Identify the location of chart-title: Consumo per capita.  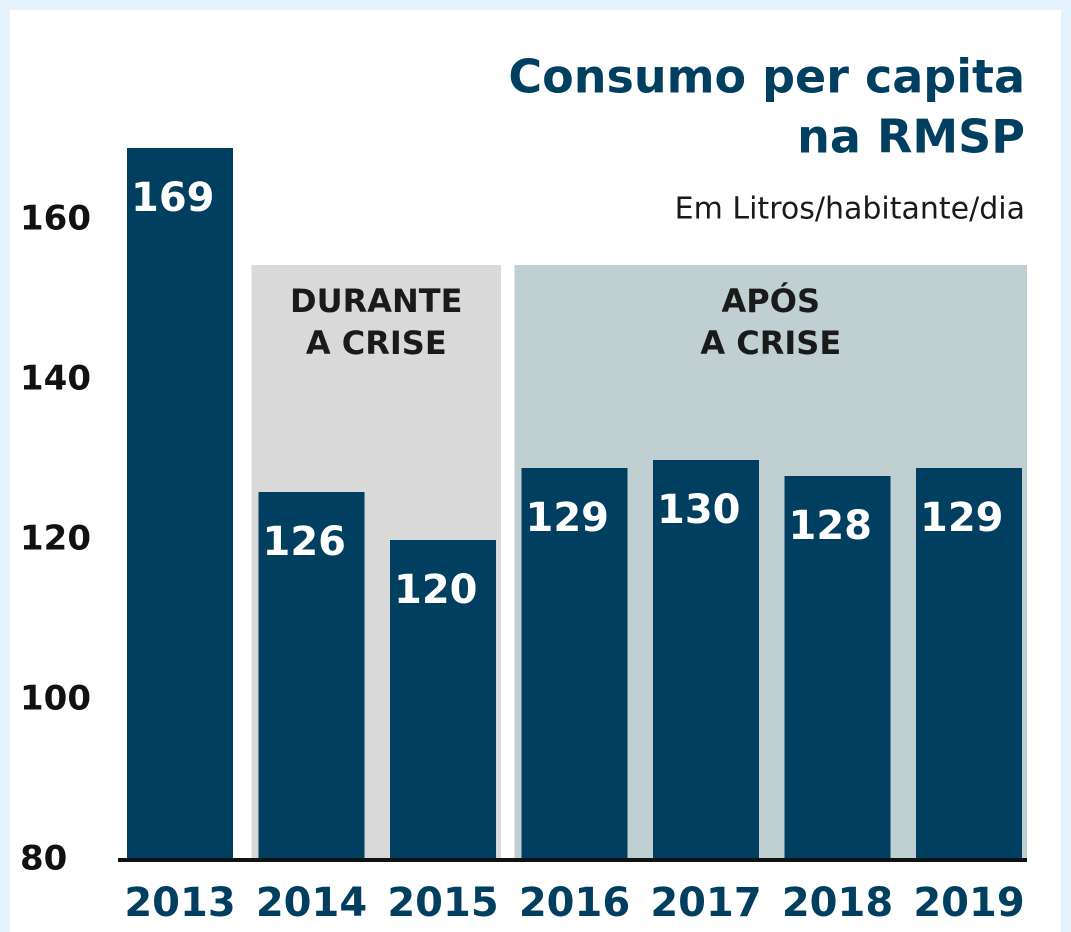
(766, 77).